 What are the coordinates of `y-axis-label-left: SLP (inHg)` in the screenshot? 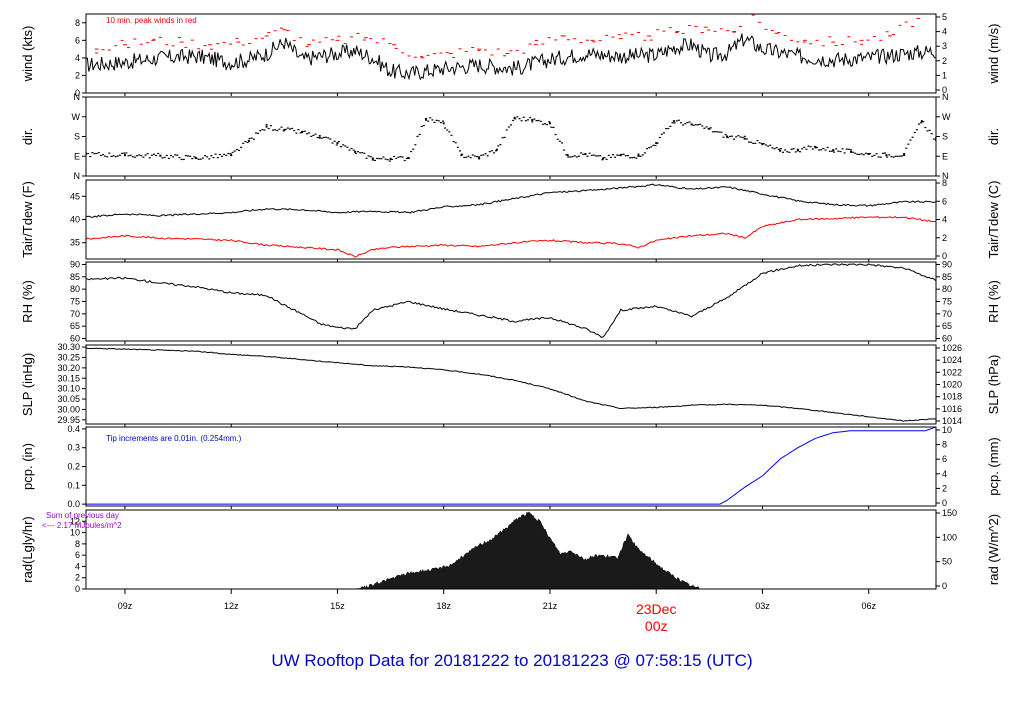 It's located at (27, 384).